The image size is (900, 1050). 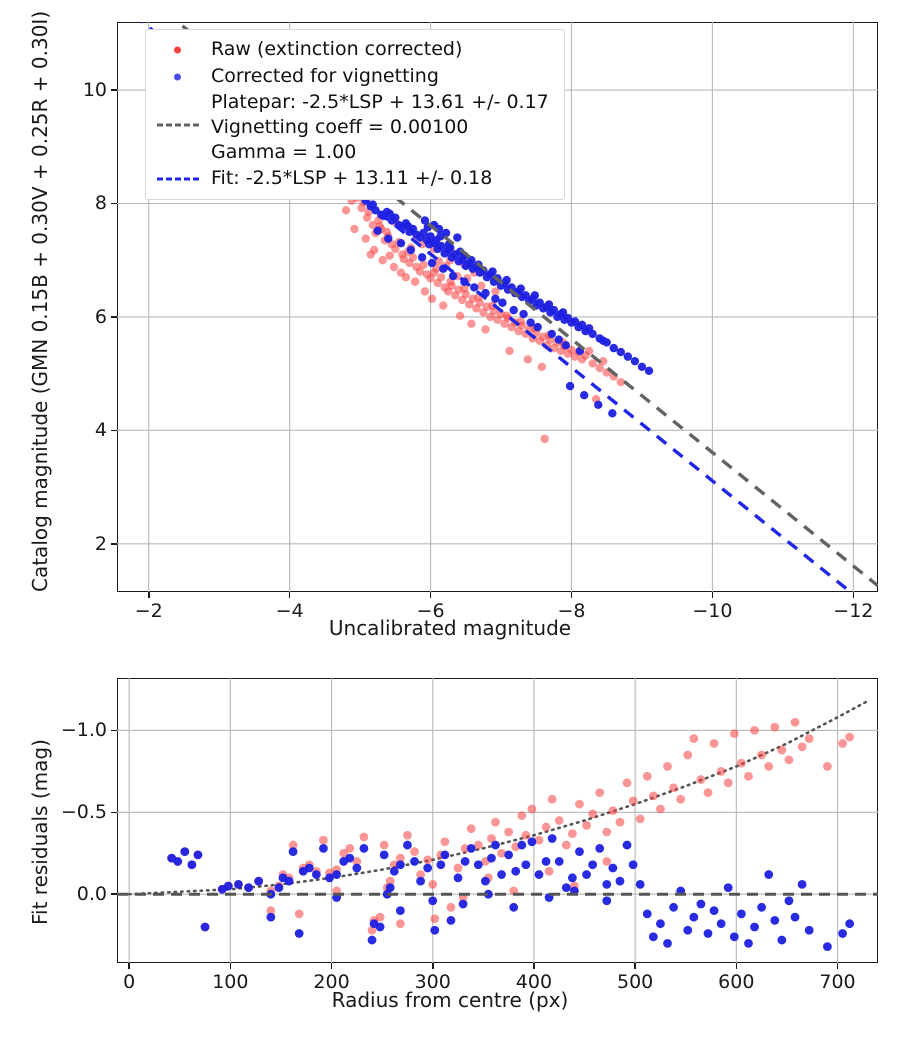 What do you see at coordinates (450, 628) in the screenshot?
I see `calibration-x-axis-title: Uncalibrated magnitude` at bounding box center [450, 628].